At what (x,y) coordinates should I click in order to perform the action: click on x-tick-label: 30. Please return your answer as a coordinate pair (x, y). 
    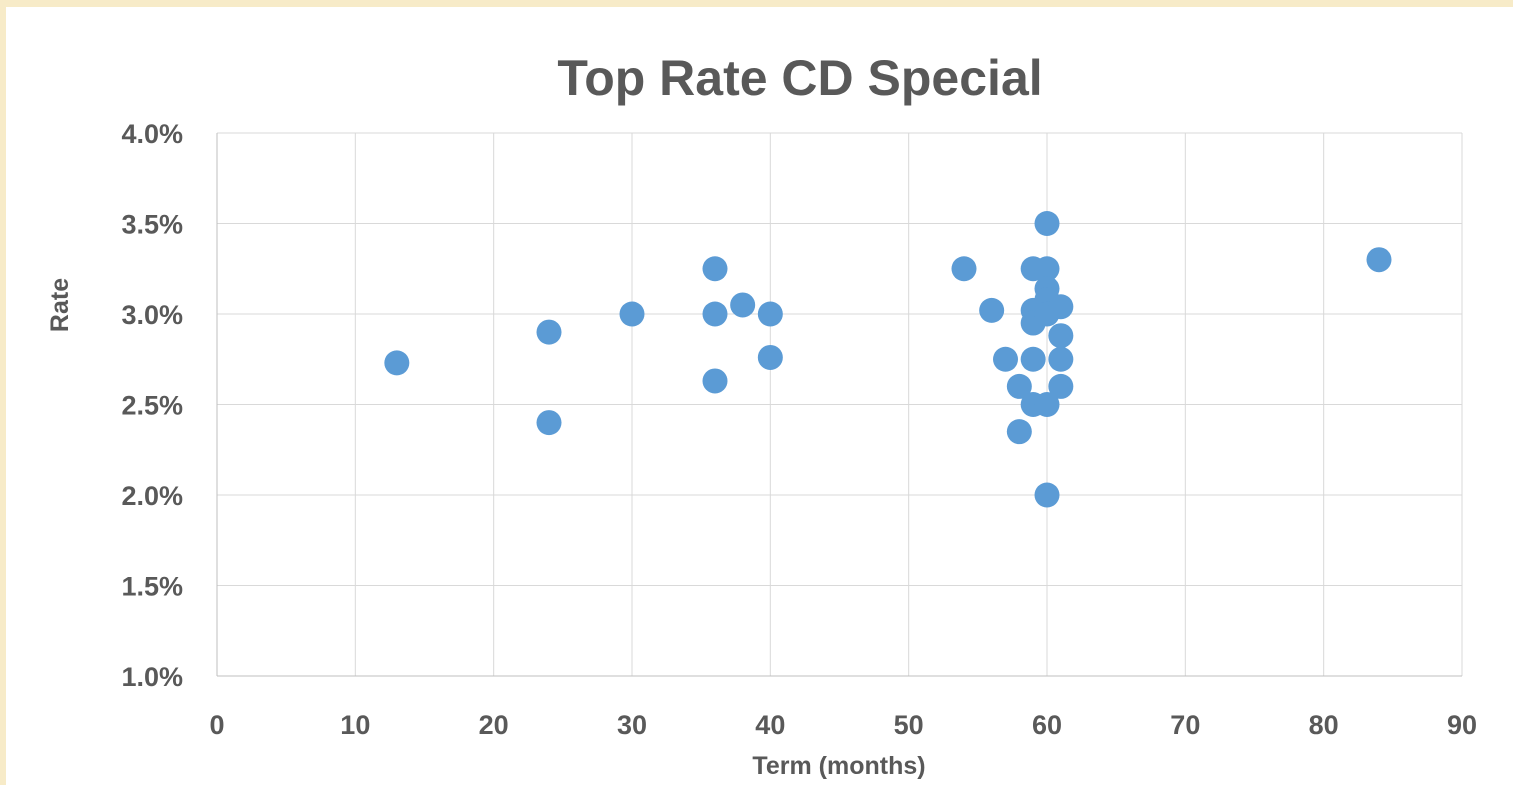
    Looking at the image, I should click on (632, 725).